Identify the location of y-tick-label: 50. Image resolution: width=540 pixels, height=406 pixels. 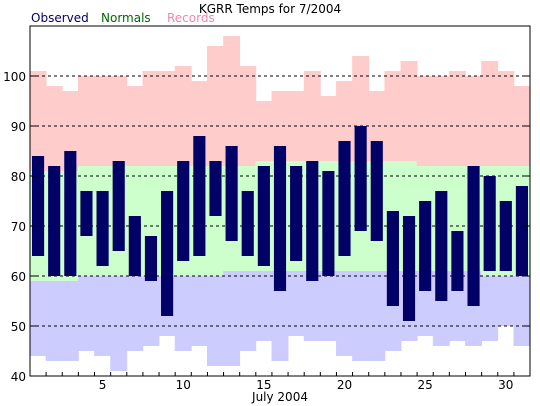
(18, 327).